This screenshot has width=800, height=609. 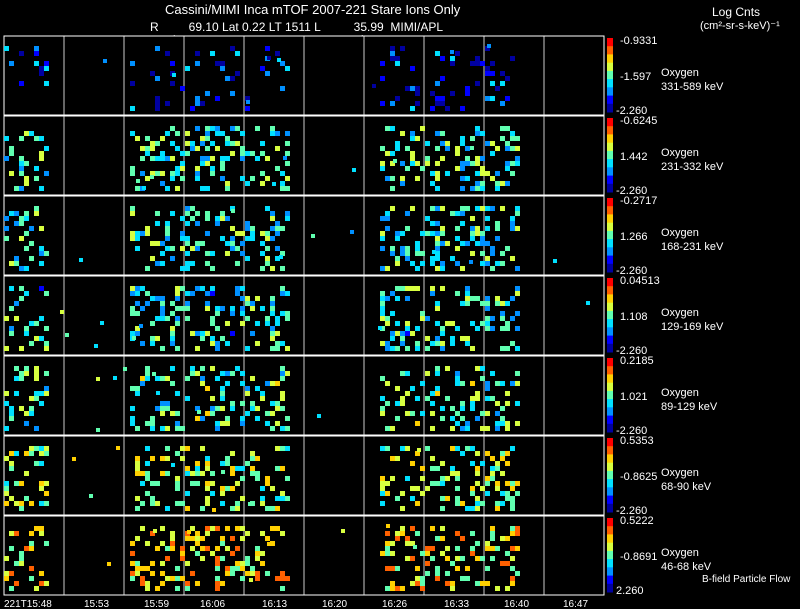 I want to click on panel-energy-label: 129-169 keV, so click(x=692, y=327).